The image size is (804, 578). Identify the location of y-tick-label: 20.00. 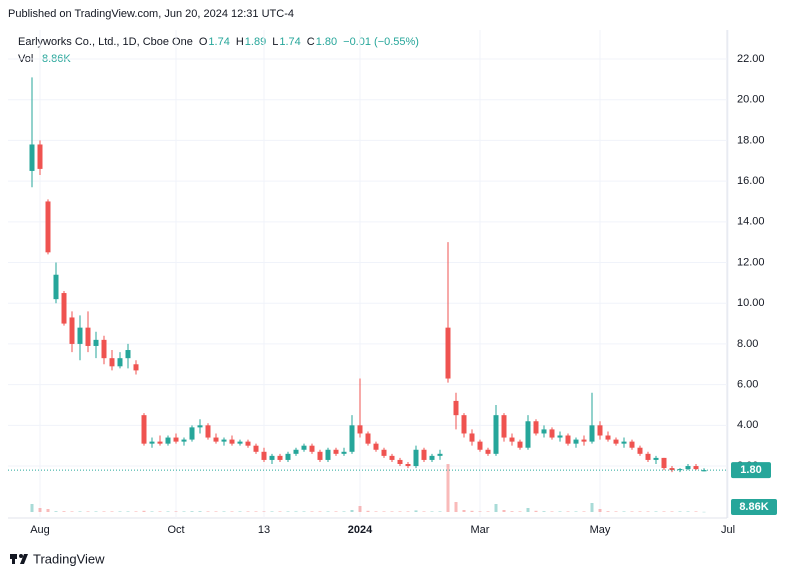
(751, 100).